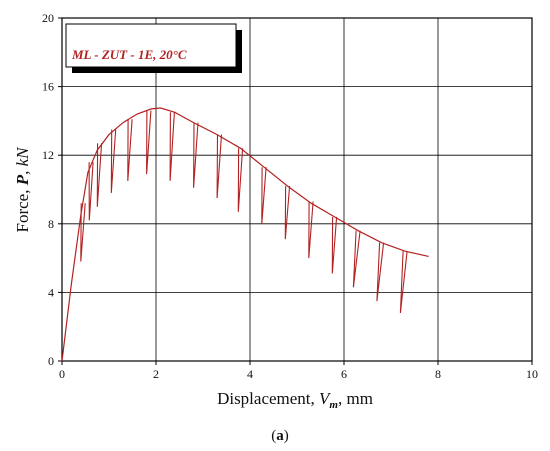 The height and width of the screenshot is (451, 550). What do you see at coordinates (532, 374) in the screenshot?
I see `x-tick-label: 10` at bounding box center [532, 374].